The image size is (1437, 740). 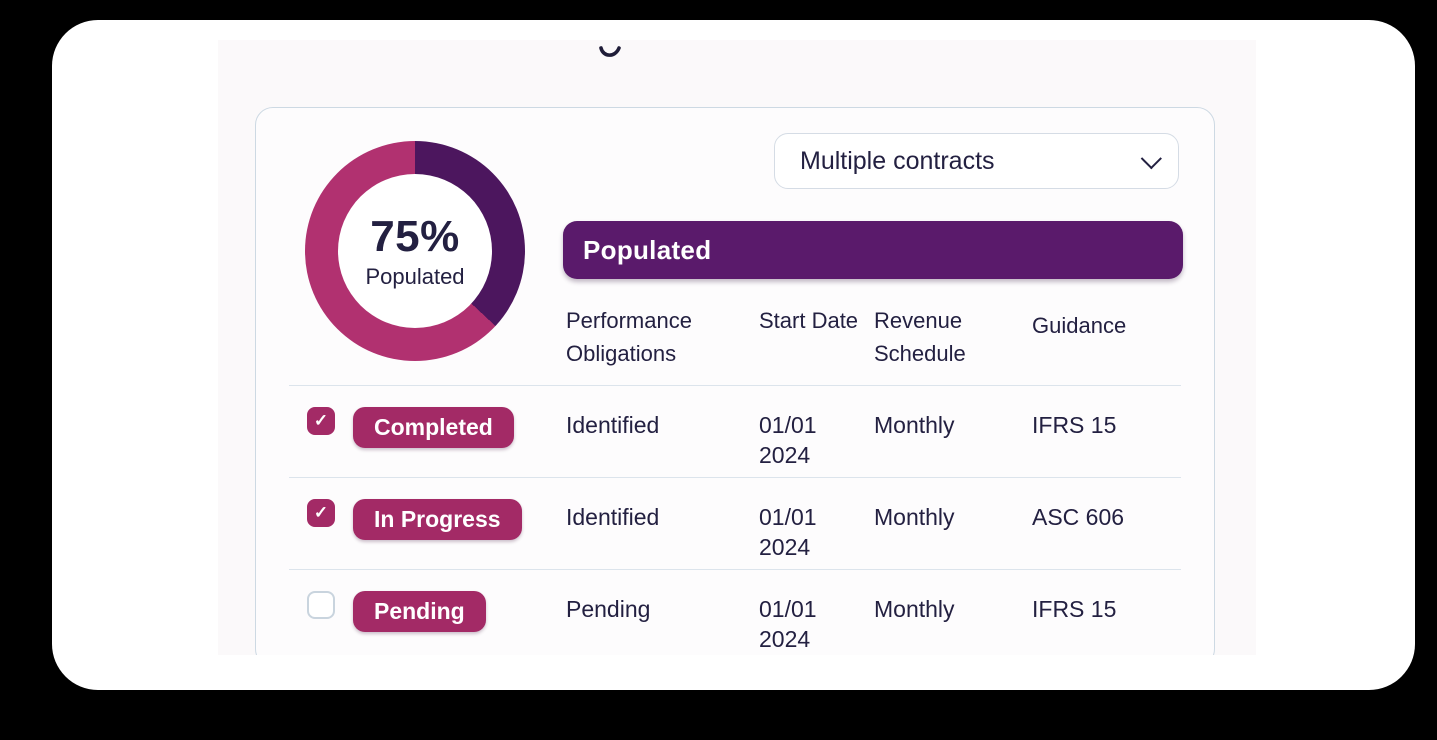 I want to click on donut-center: 75% Populated, so click(x=415, y=251).